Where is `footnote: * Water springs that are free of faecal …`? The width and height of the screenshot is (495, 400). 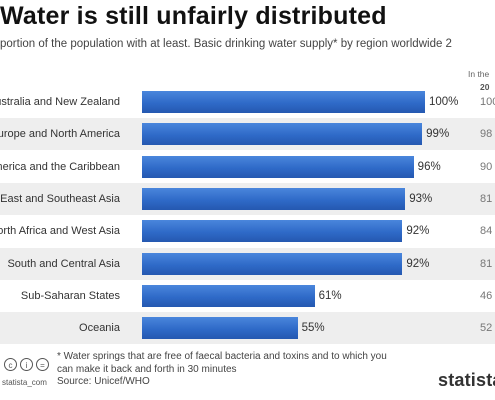 footnote: * Water springs that are free of faecal … is located at coordinates (237, 370).